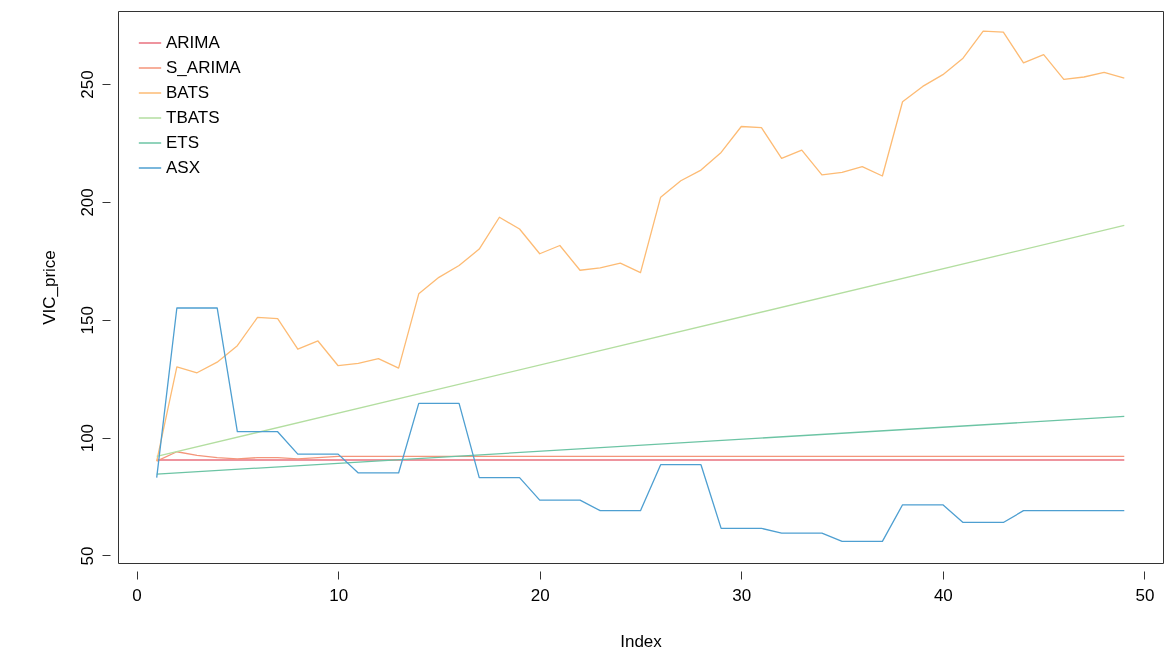  Describe the element at coordinates (193, 42) in the screenshot. I see `legend-label: ARIMA` at that location.